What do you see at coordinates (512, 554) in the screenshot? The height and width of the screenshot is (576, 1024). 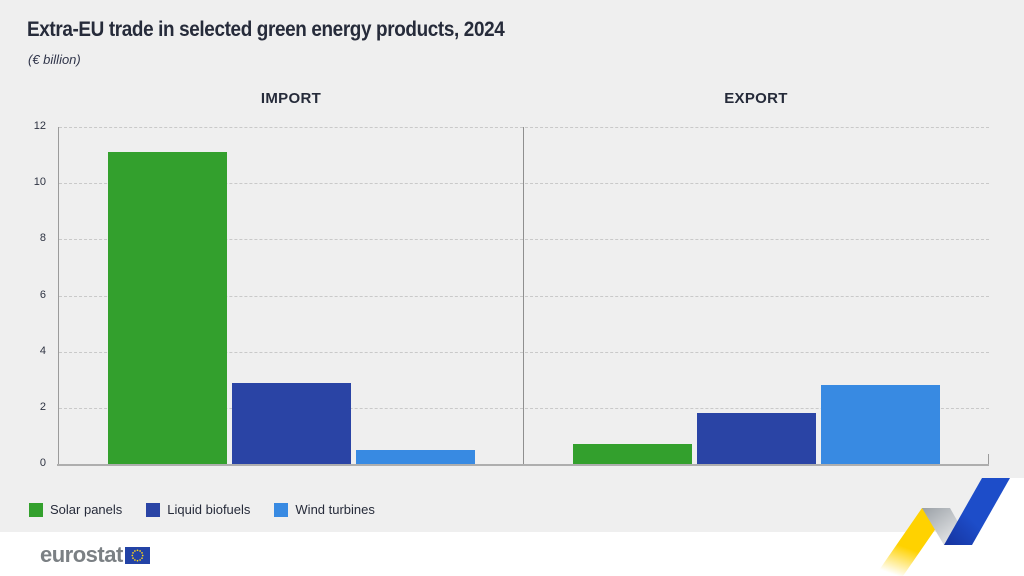 I see `footer-bar` at bounding box center [512, 554].